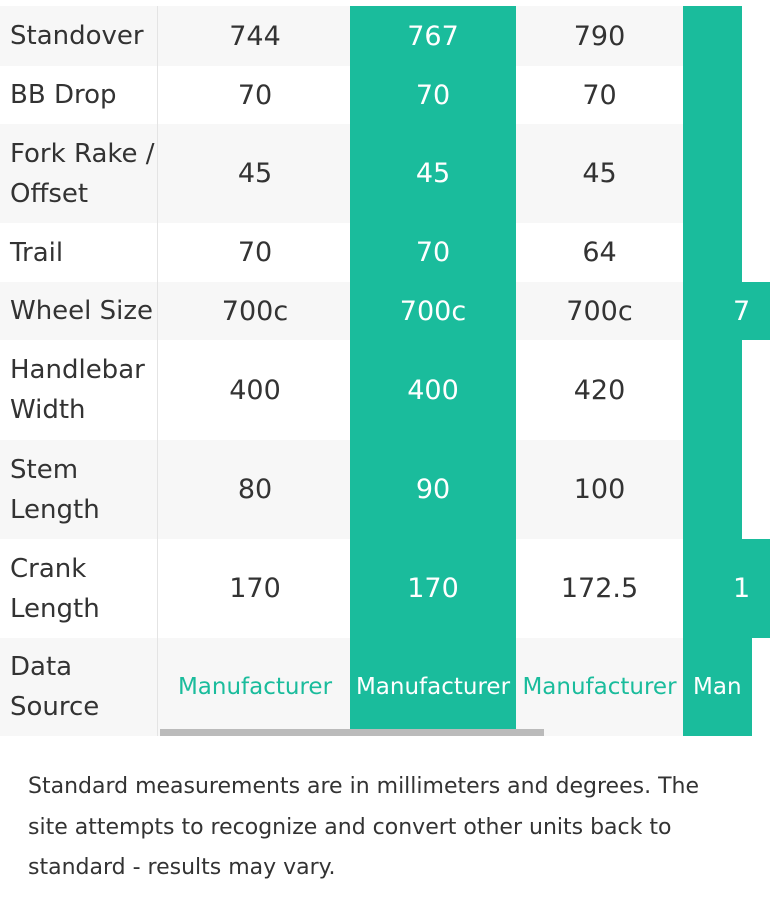 The height and width of the screenshot is (902, 770). I want to click on table-cell: 100, so click(599, 489).